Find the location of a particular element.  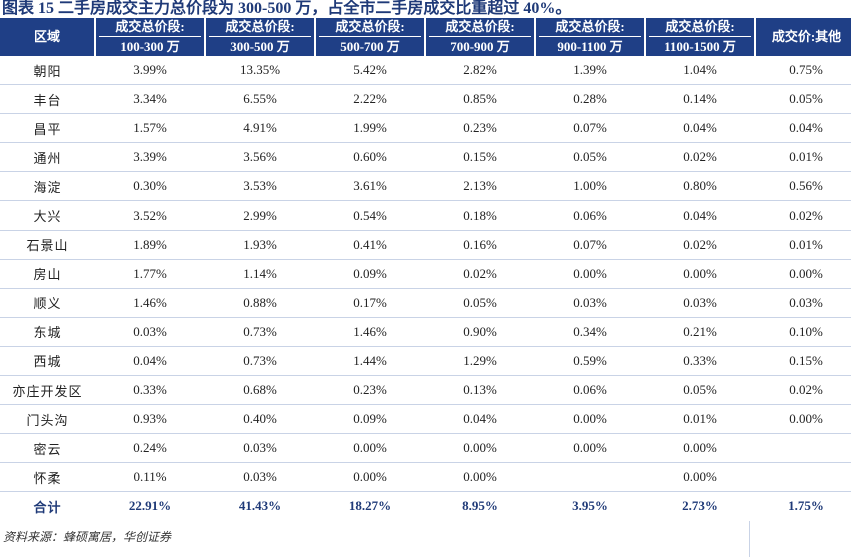

table-row: 海淀 0.30% 3.53% 3.61% 2.13% 1.00% 0.80% 0.56% is located at coordinates (425, 186).